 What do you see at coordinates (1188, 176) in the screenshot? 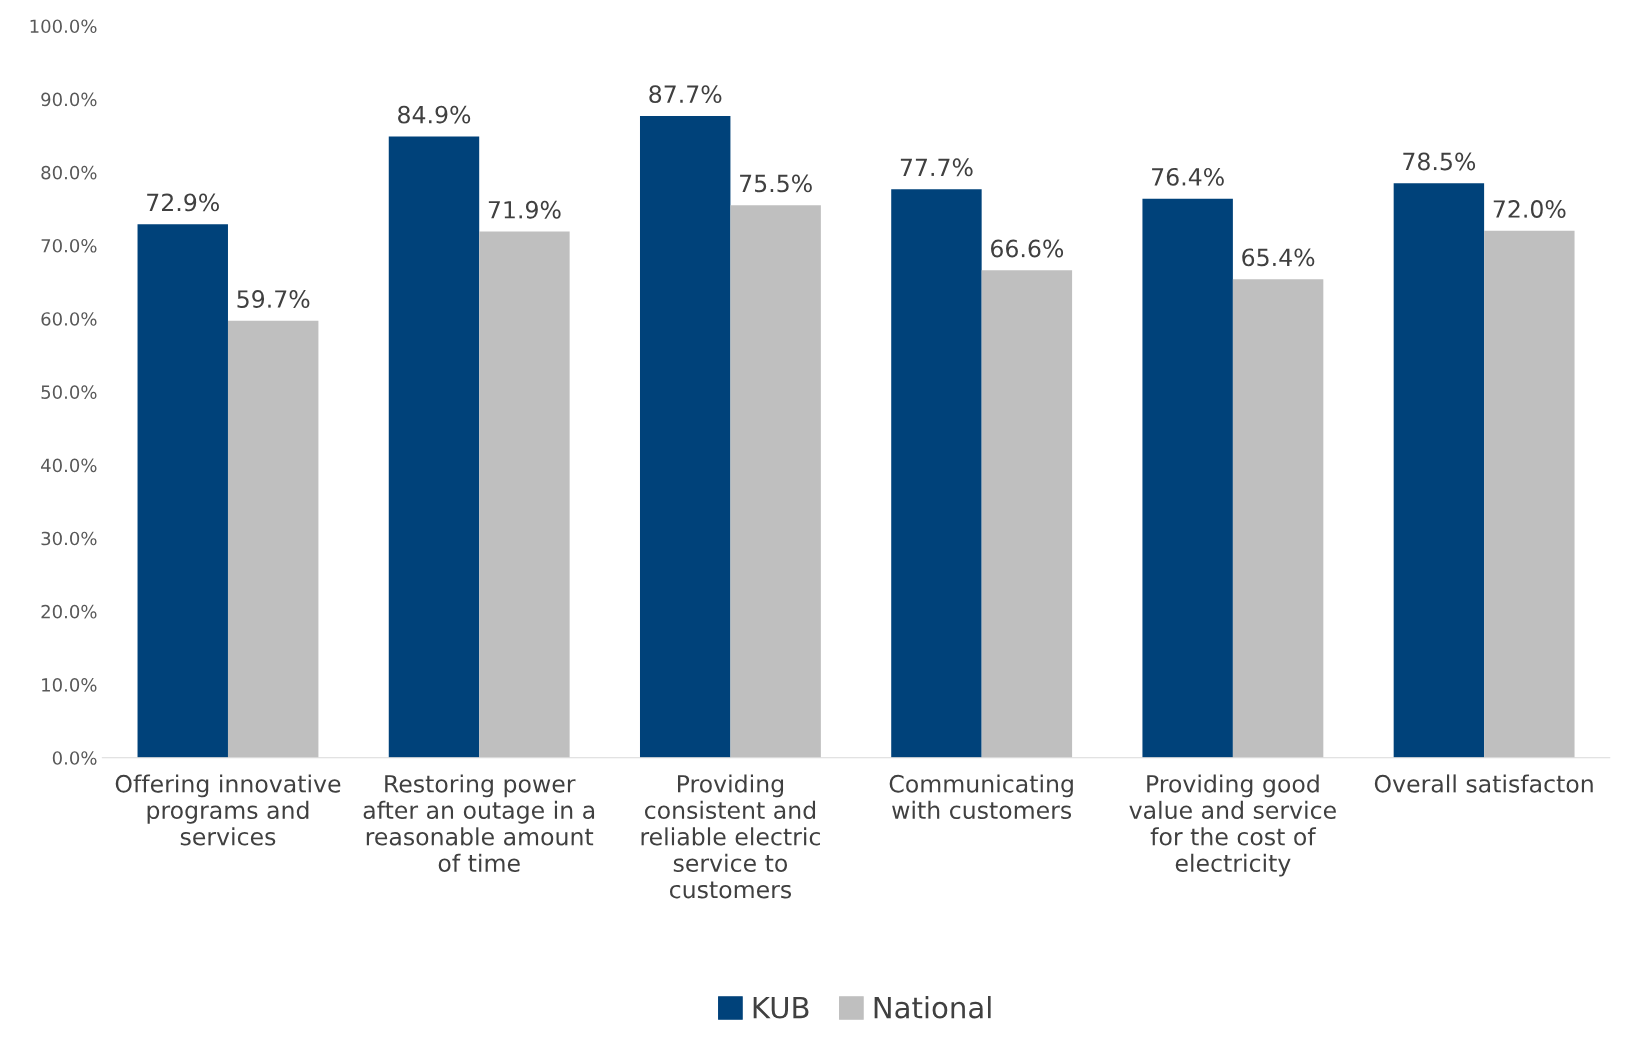
I see `text: 76.4%` at bounding box center [1188, 176].